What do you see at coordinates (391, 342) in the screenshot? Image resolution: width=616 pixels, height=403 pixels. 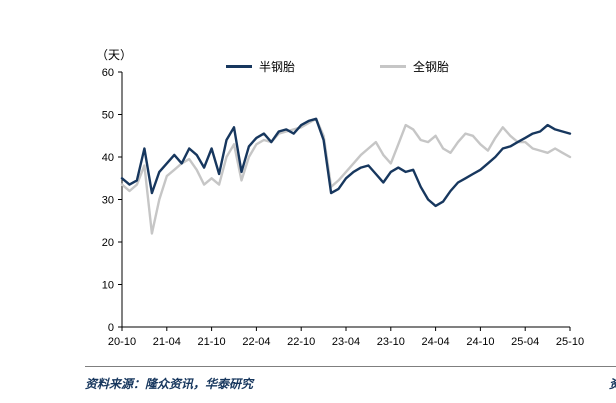 I see `svg-text: 23-10` at bounding box center [391, 342].